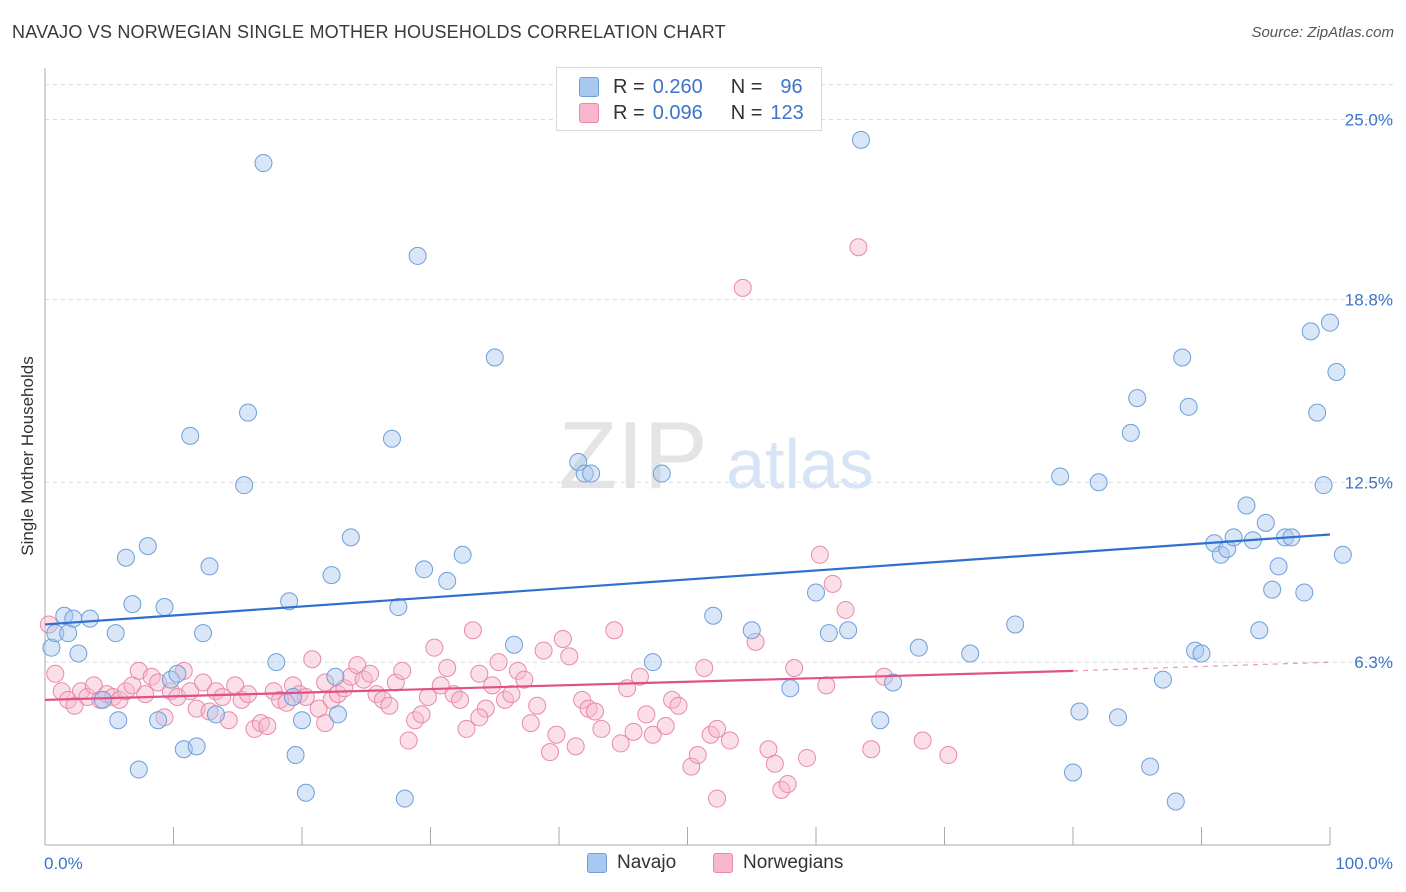 The image size is (1406, 892). What do you see at coordinates (559, 685) in the screenshot?
I see `norwegians-trend-line` at bounding box center [559, 685].